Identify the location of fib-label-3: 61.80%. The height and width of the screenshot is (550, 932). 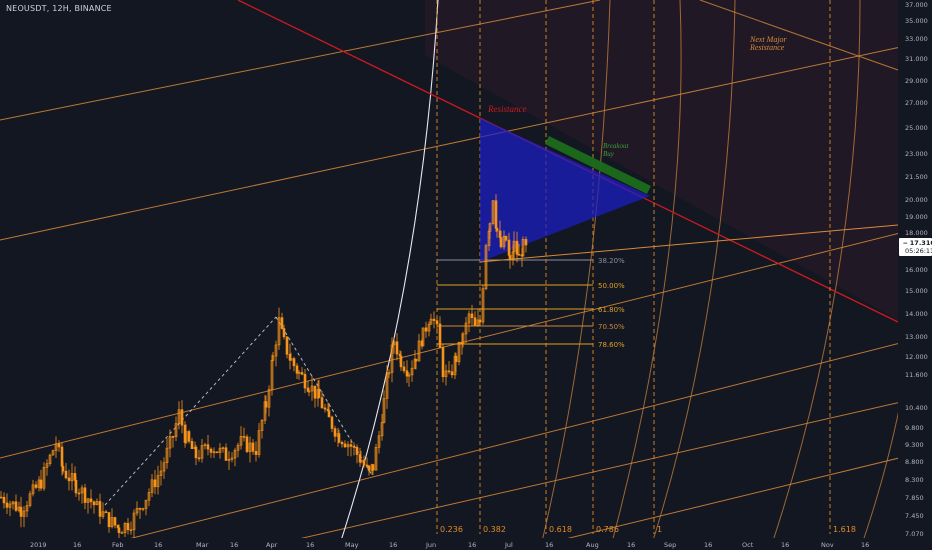
(611, 310).